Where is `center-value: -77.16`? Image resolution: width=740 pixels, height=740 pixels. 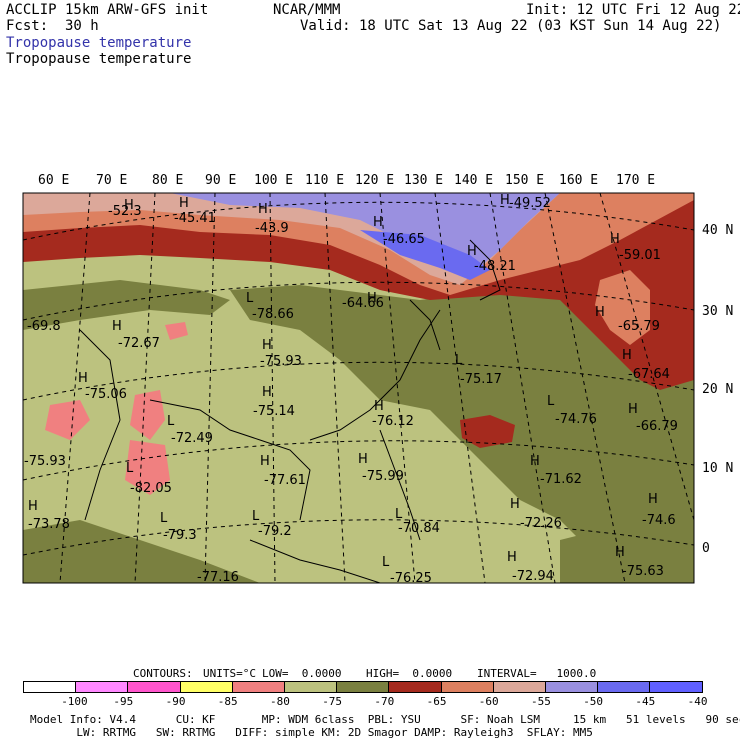
center-value: -77.16 is located at coordinates (218, 577).